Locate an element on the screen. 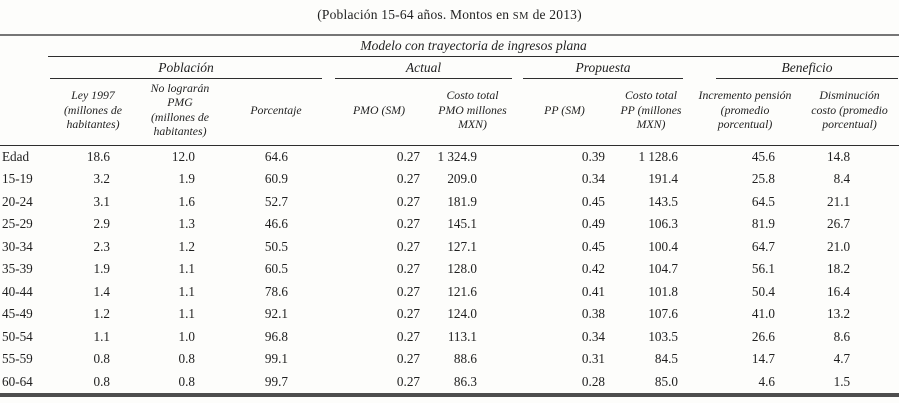  cell: 3.1 is located at coordinates (101, 201).